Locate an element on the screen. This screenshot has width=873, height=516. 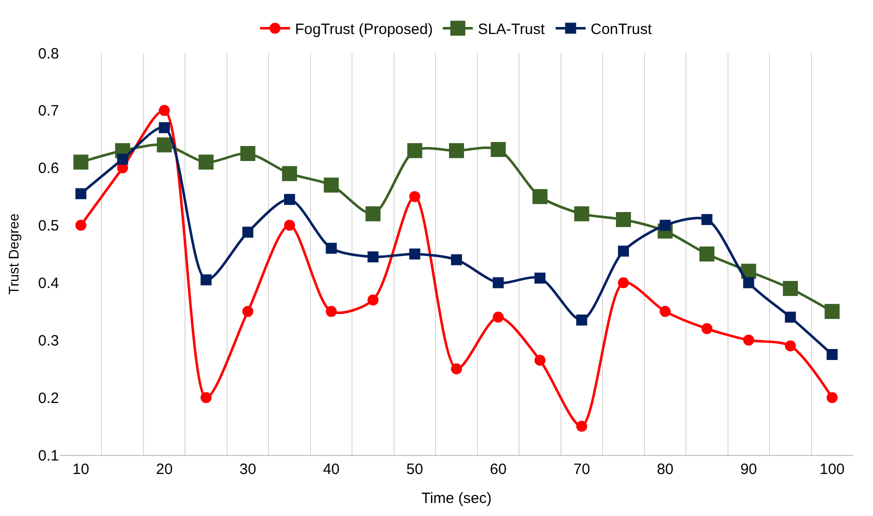
legend-label: ConTrust is located at coordinates (621, 29).